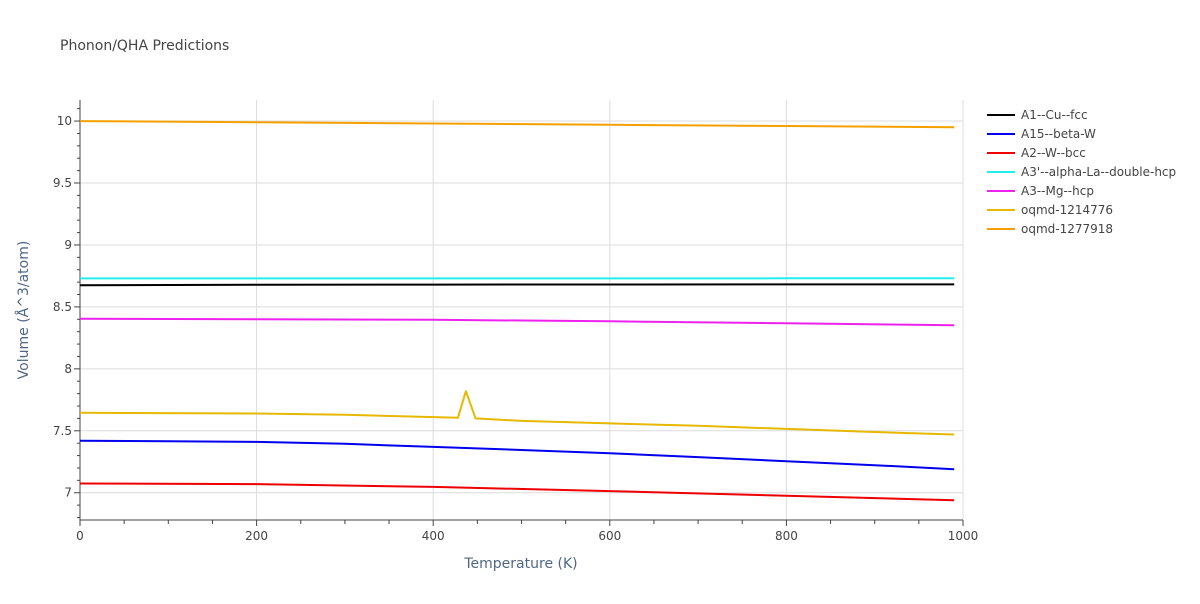 The width and height of the screenshot is (1200, 604). What do you see at coordinates (68, 369) in the screenshot?
I see `y-tick-label: 8` at bounding box center [68, 369].